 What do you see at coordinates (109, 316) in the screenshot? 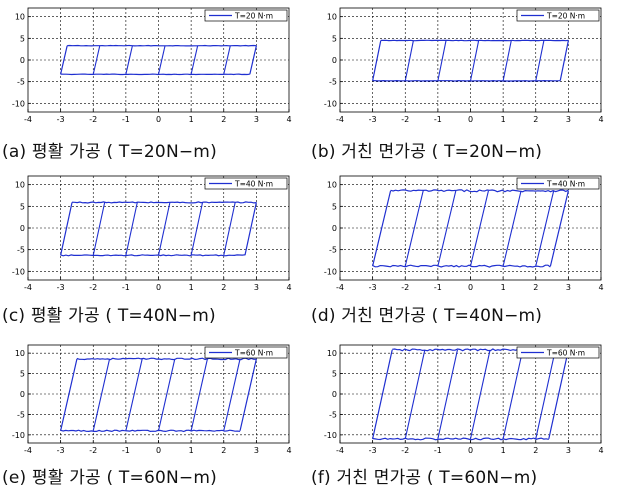
I see `caption-c: (c) 평활 가공 ( T=40N−m)` at bounding box center [109, 316].